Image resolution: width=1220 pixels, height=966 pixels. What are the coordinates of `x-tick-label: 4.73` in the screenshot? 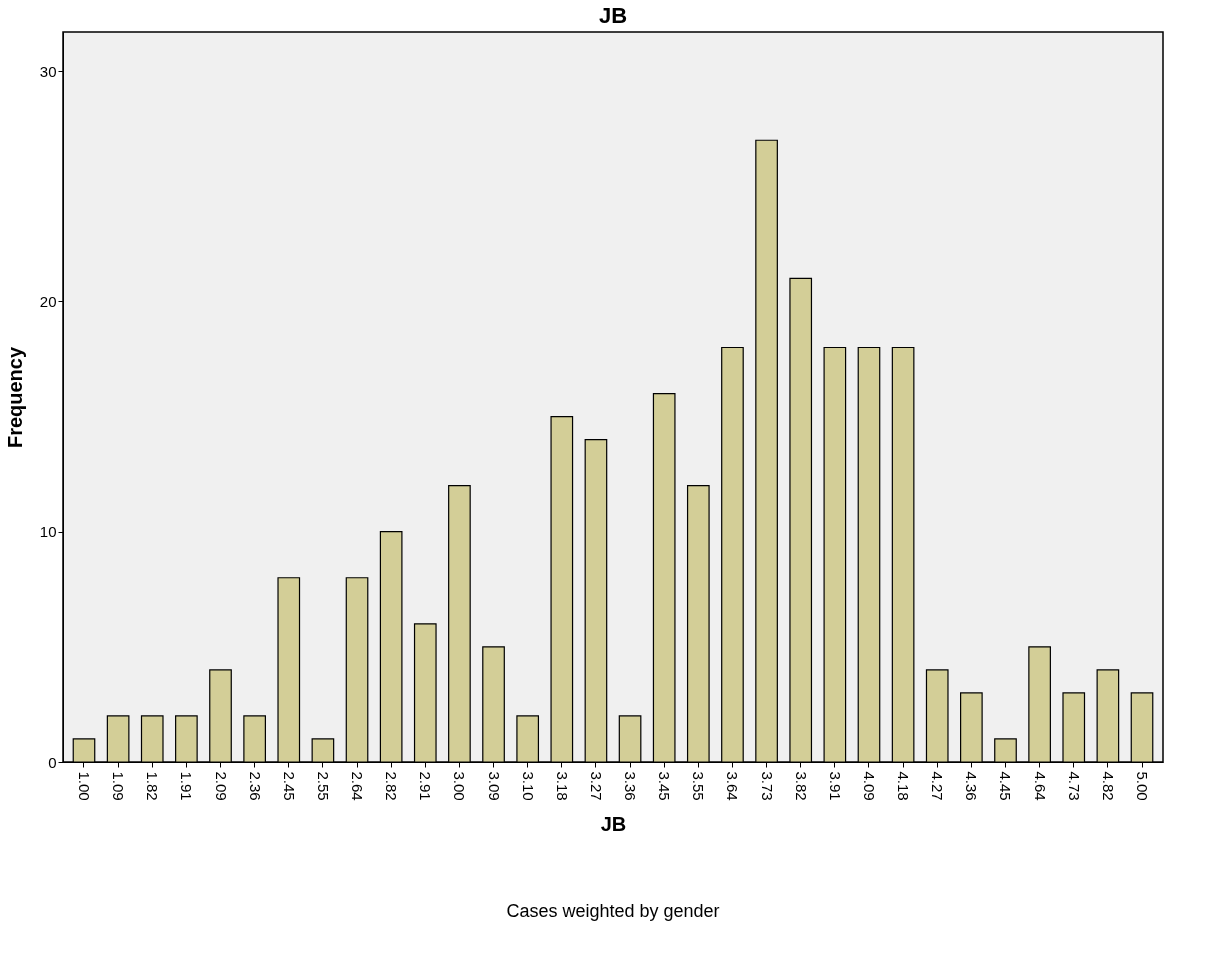 It's located at (1074, 786).